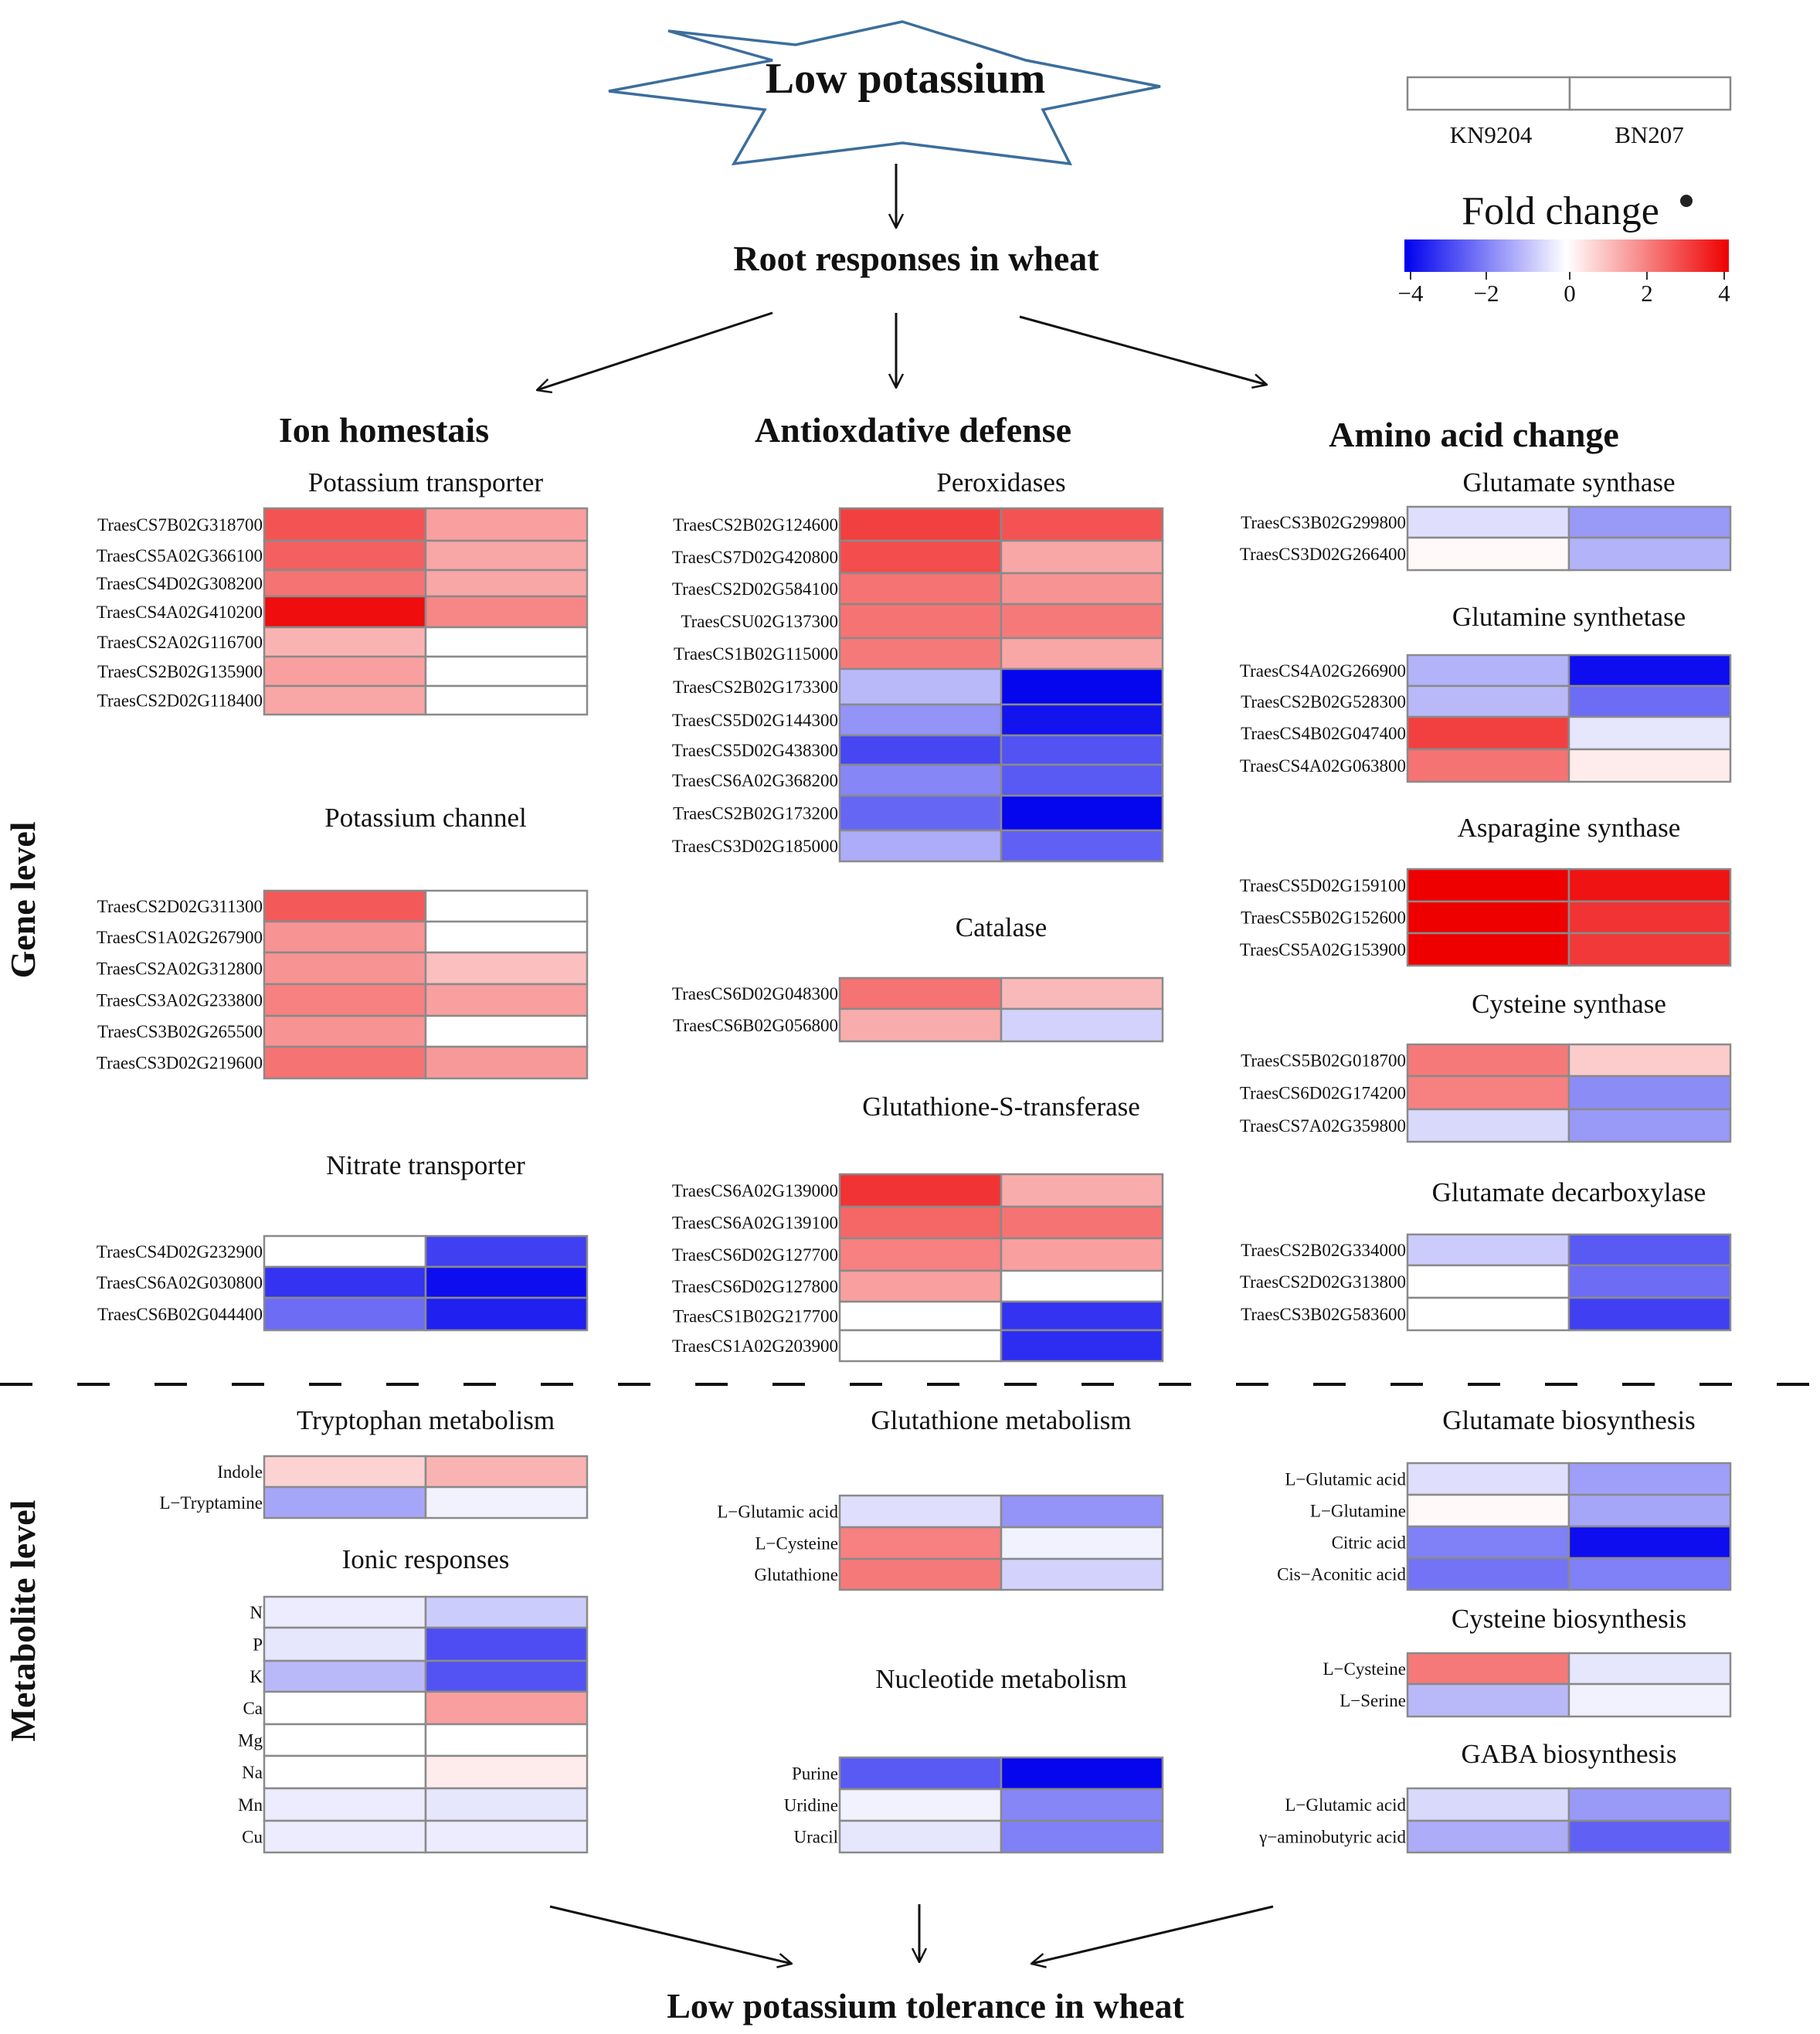 The width and height of the screenshot is (1820, 2034). Describe the element at coordinates (343, 968) in the screenshot. I see `heatmap-row: TraesCS2A02G312800` at that location.